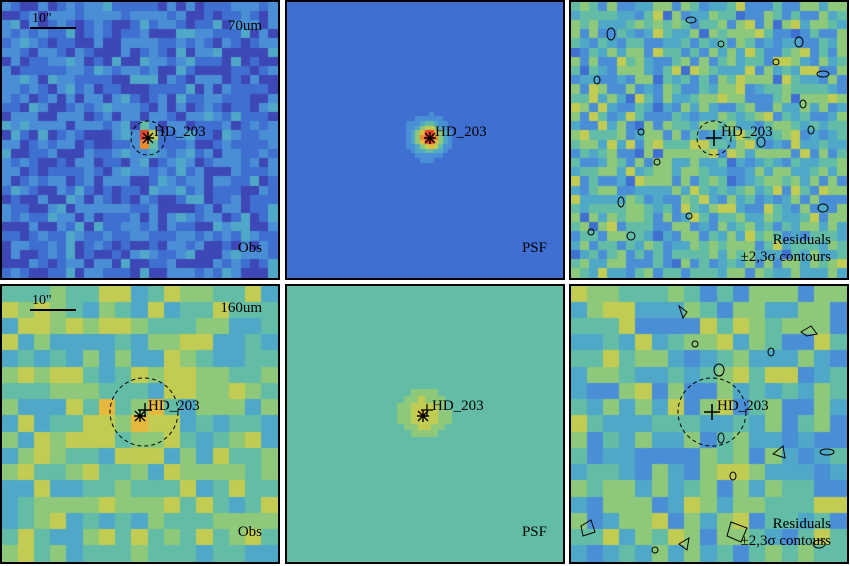 The height and width of the screenshot is (566, 850). I want to click on residual-70um-overlay, so click(708, 128).